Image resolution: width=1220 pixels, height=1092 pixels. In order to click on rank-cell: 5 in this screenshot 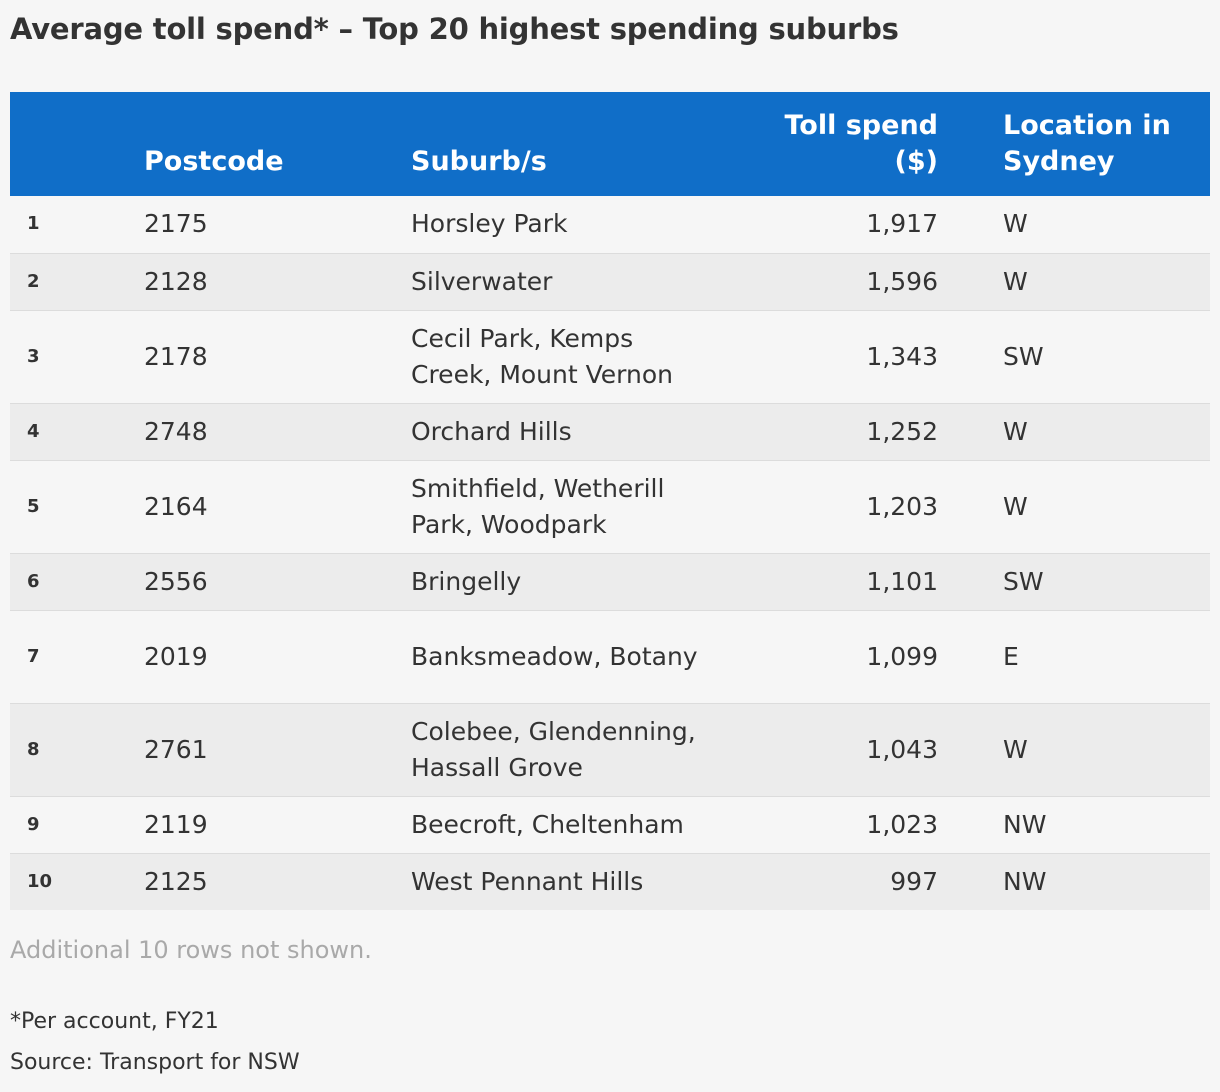, I will do `click(33, 506)`.